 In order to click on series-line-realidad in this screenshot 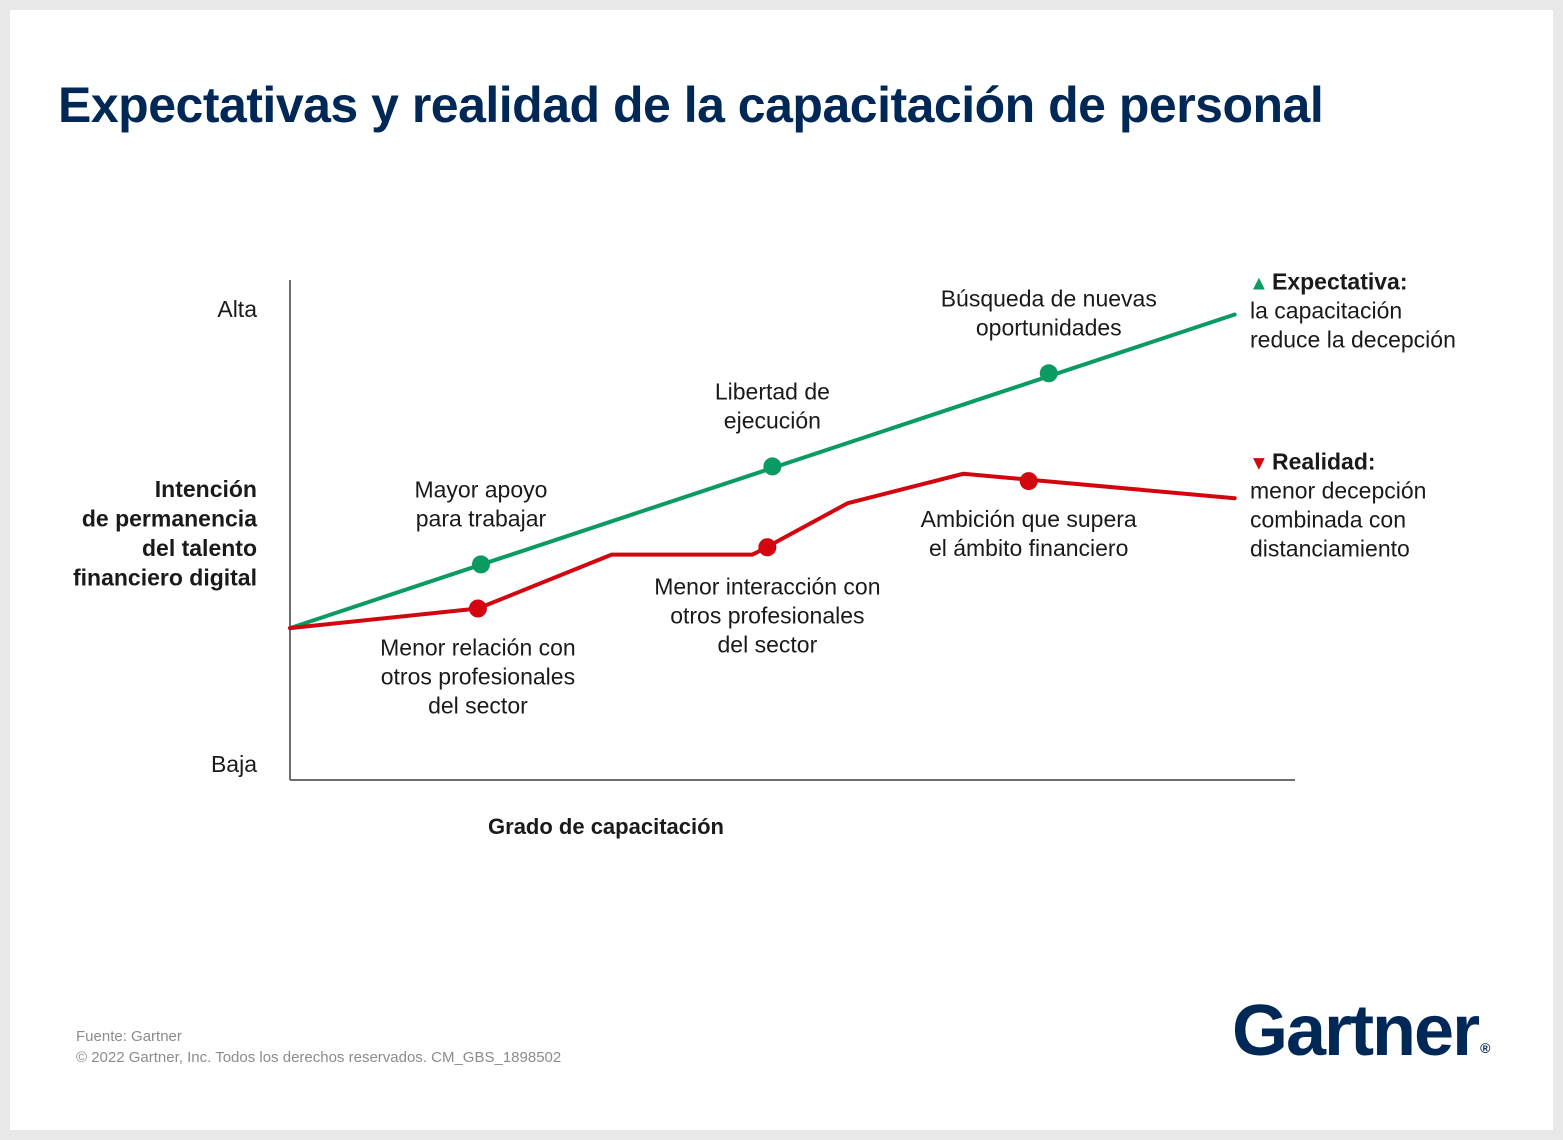, I will do `click(762, 551)`.